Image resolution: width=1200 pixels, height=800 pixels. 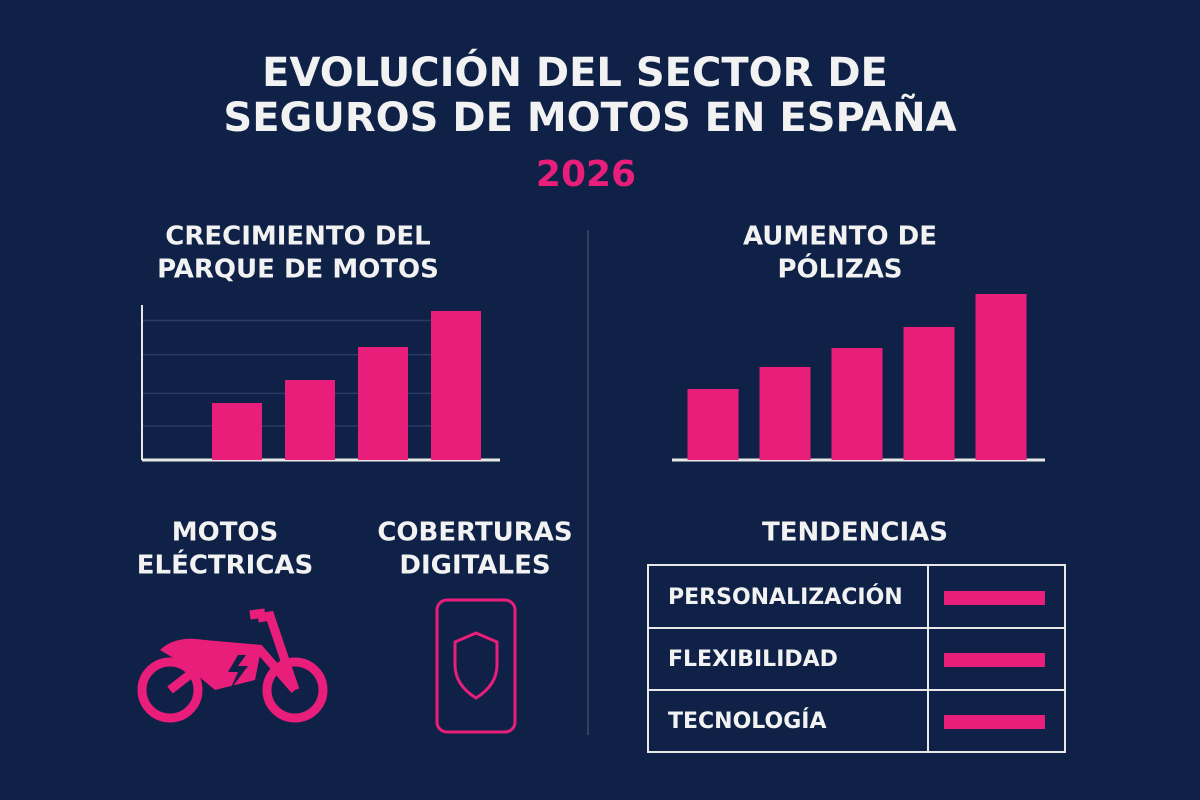 I want to click on feature-label: ELÉCTRICAS, so click(x=225, y=565).